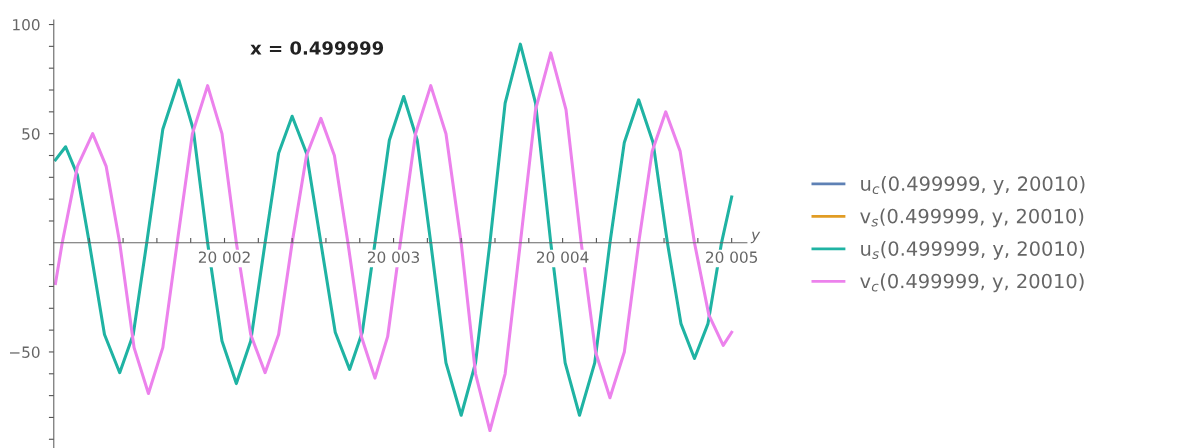  Describe the element at coordinates (755, 237) in the screenshot. I see `x-axis-title: y` at that location.